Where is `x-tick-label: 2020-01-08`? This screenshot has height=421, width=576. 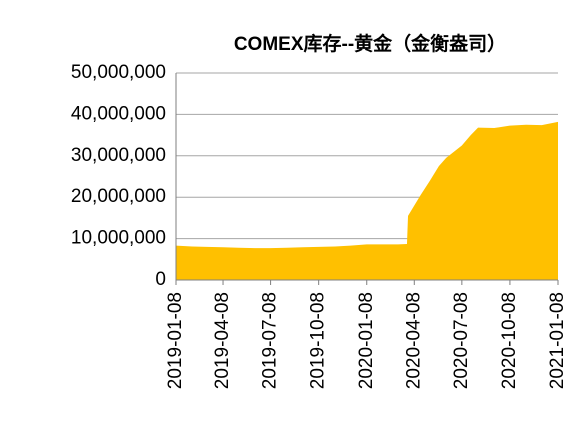 x-tick-label: 2020-01-08 is located at coordinates (366, 340).